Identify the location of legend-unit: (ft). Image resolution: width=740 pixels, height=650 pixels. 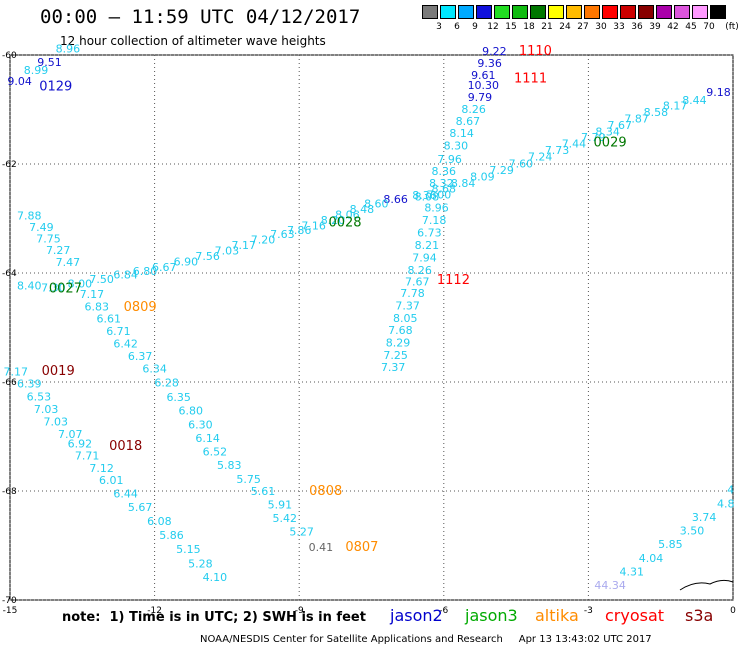
(732, 27).